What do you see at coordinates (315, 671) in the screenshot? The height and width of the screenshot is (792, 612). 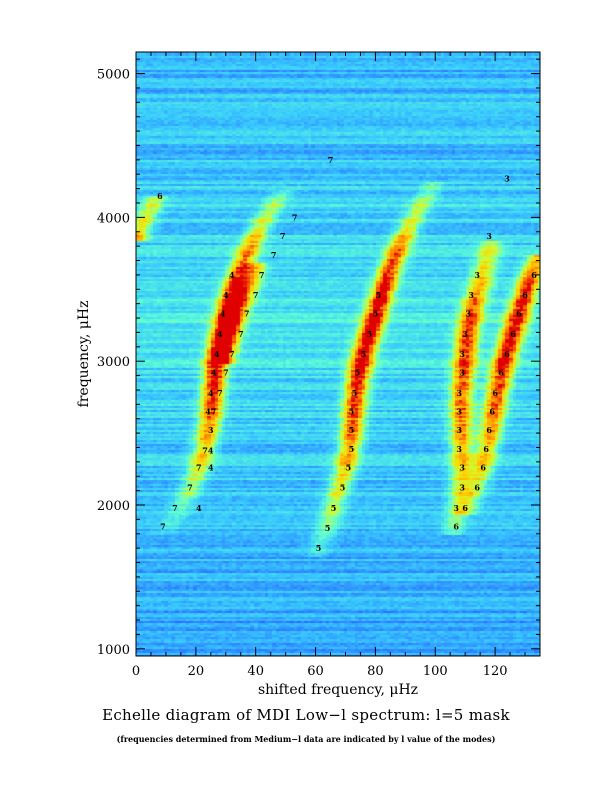 I see `x-tick-label: 60` at bounding box center [315, 671].